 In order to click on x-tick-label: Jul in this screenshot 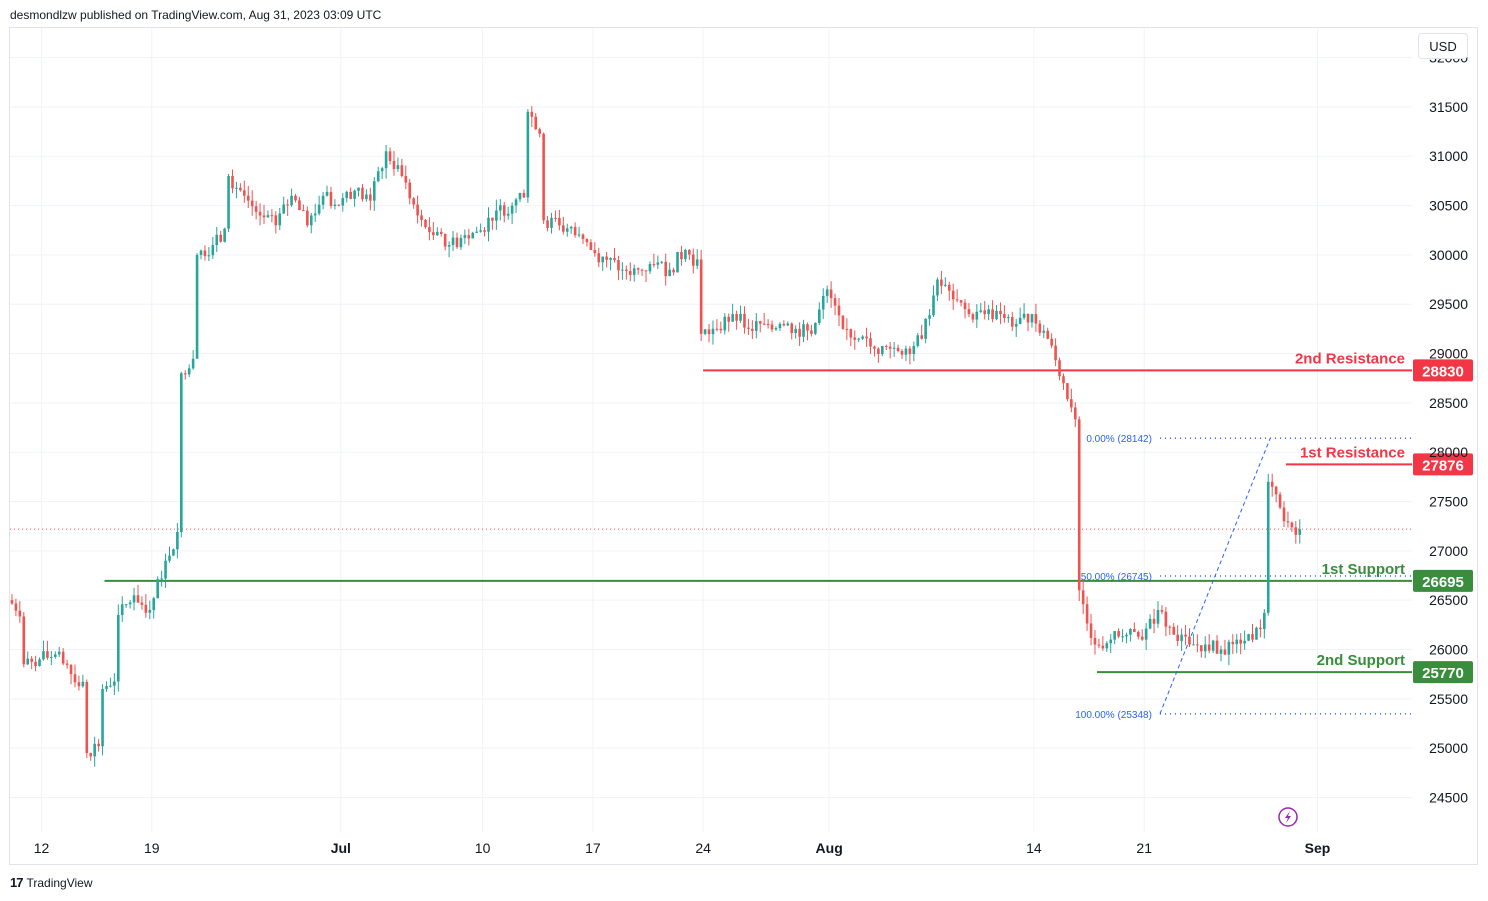, I will do `click(341, 848)`.